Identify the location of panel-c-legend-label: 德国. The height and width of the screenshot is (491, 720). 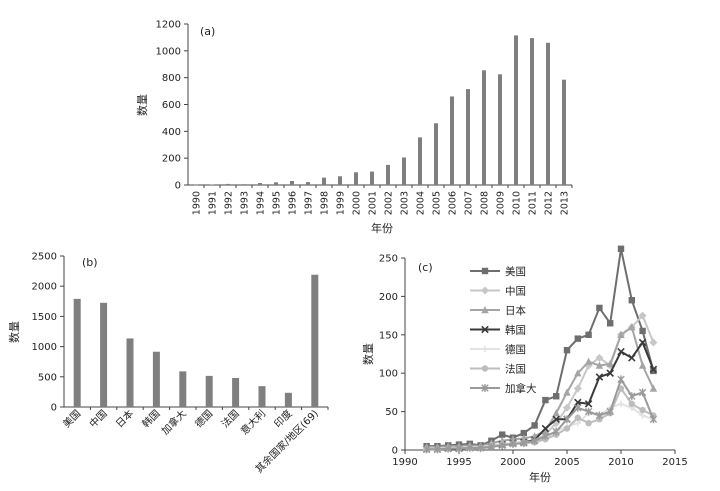
(515, 349).